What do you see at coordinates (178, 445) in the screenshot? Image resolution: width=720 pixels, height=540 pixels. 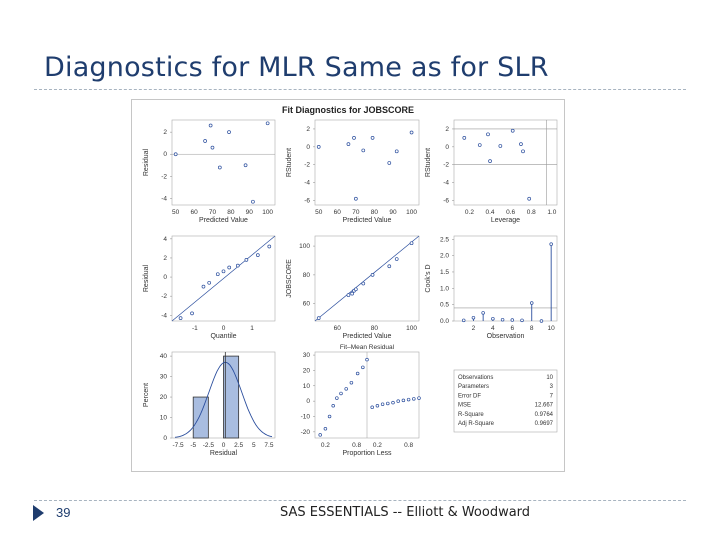 I see `x-tick-label: -7.5` at bounding box center [178, 445].